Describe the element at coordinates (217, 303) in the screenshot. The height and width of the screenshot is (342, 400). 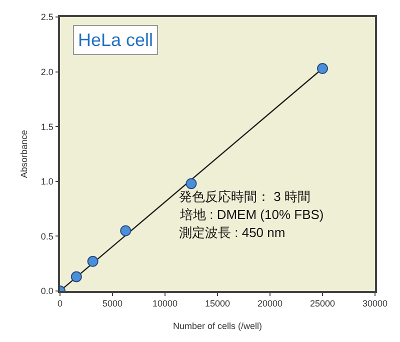
I see `x-tick-label: 15000` at that location.